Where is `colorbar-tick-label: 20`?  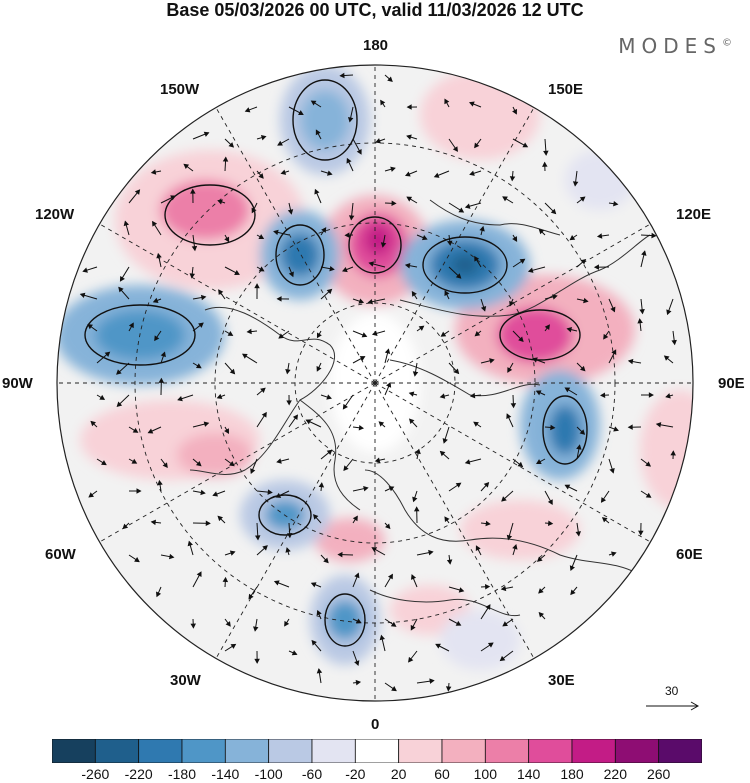
colorbar-tick-label: 20 is located at coordinates (398, 774).